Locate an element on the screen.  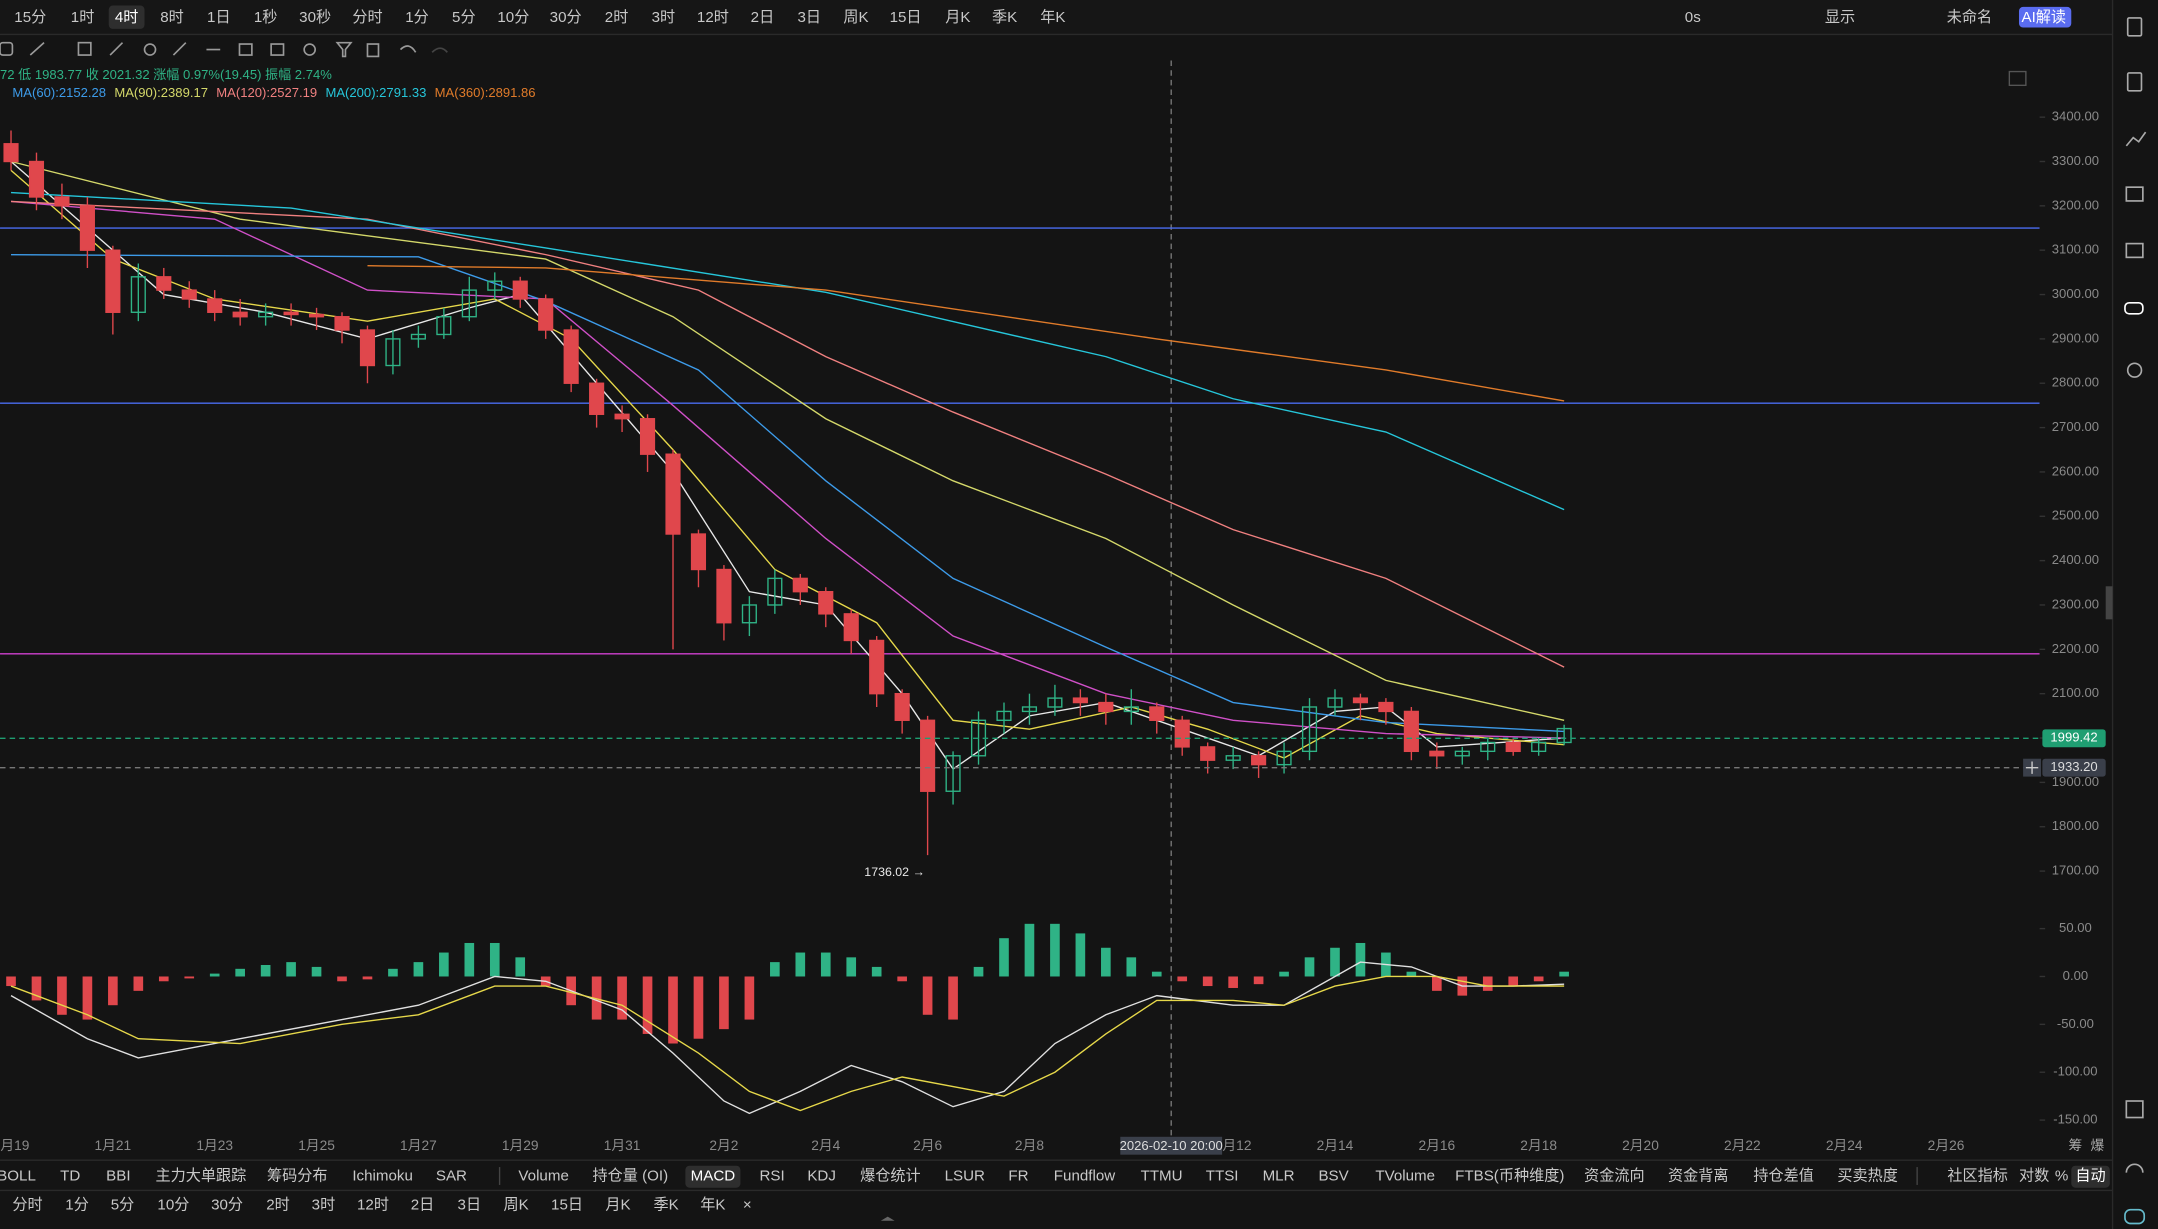
timeframe-tab: 3日 is located at coordinates (809, 17).